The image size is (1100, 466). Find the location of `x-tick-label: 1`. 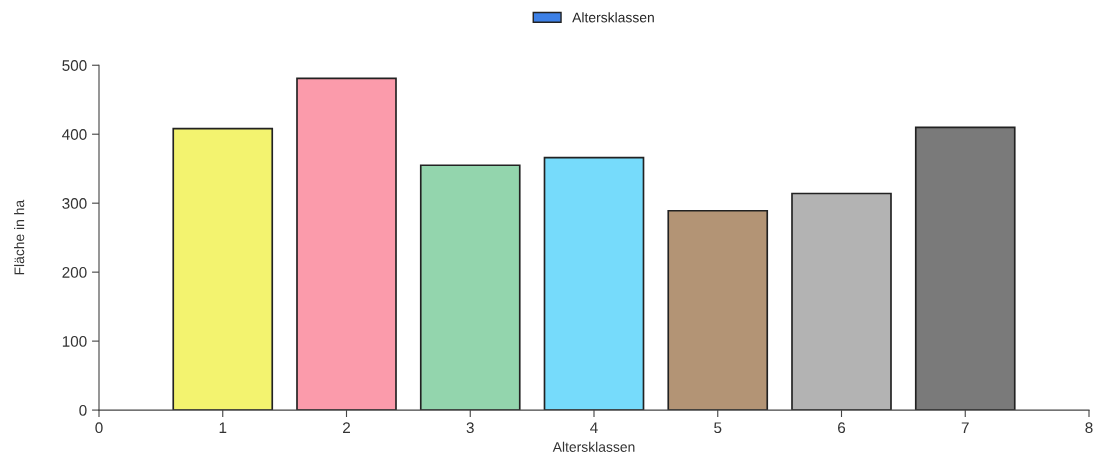

x-tick-label: 1 is located at coordinates (223, 427).